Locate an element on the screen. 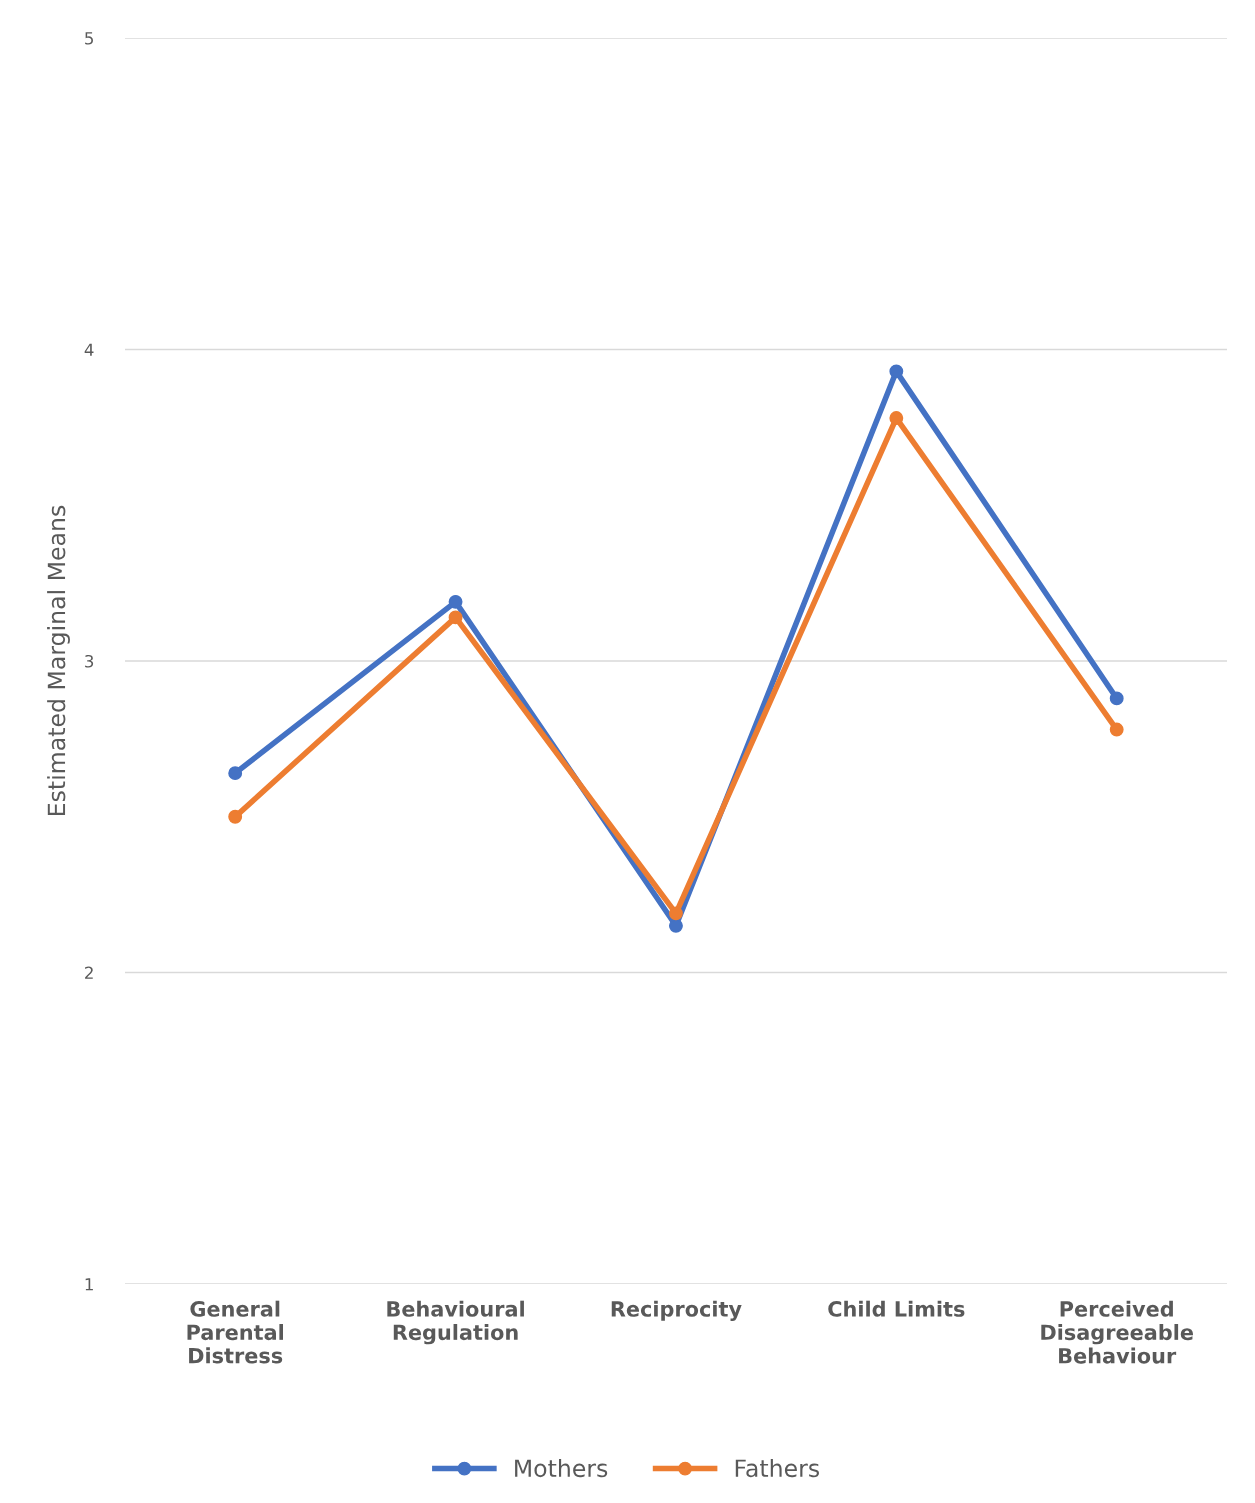 The image size is (1255, 1503). y-tick-label: 3 is located at coordinates (89, 661).